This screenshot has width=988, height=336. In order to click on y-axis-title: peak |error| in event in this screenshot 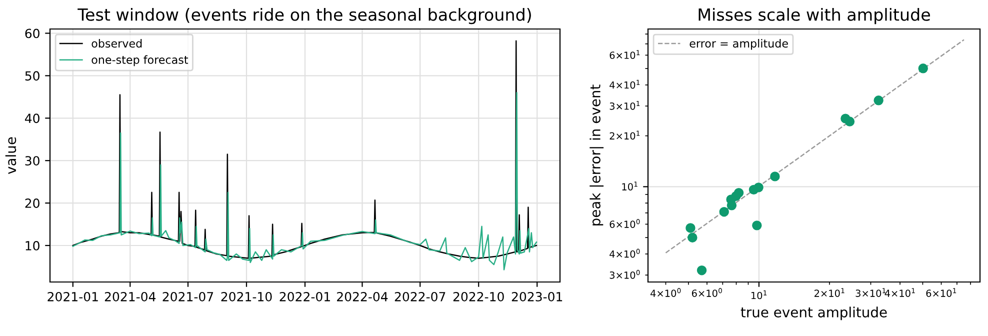, I will do `click(597, 155)`.